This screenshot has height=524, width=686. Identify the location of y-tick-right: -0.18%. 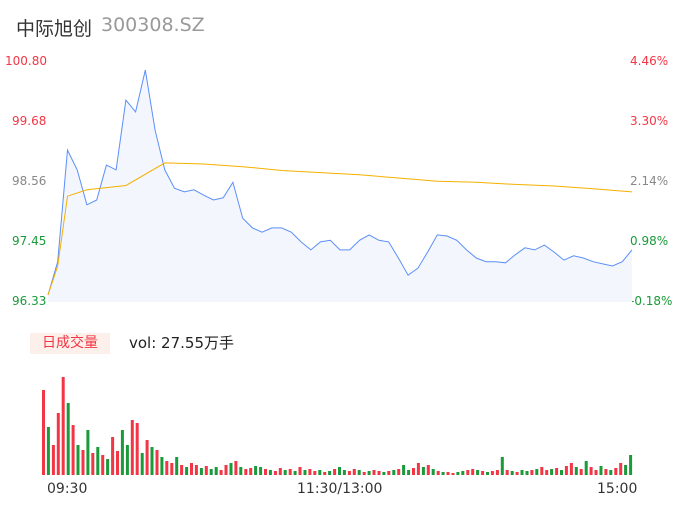
(651, 301).